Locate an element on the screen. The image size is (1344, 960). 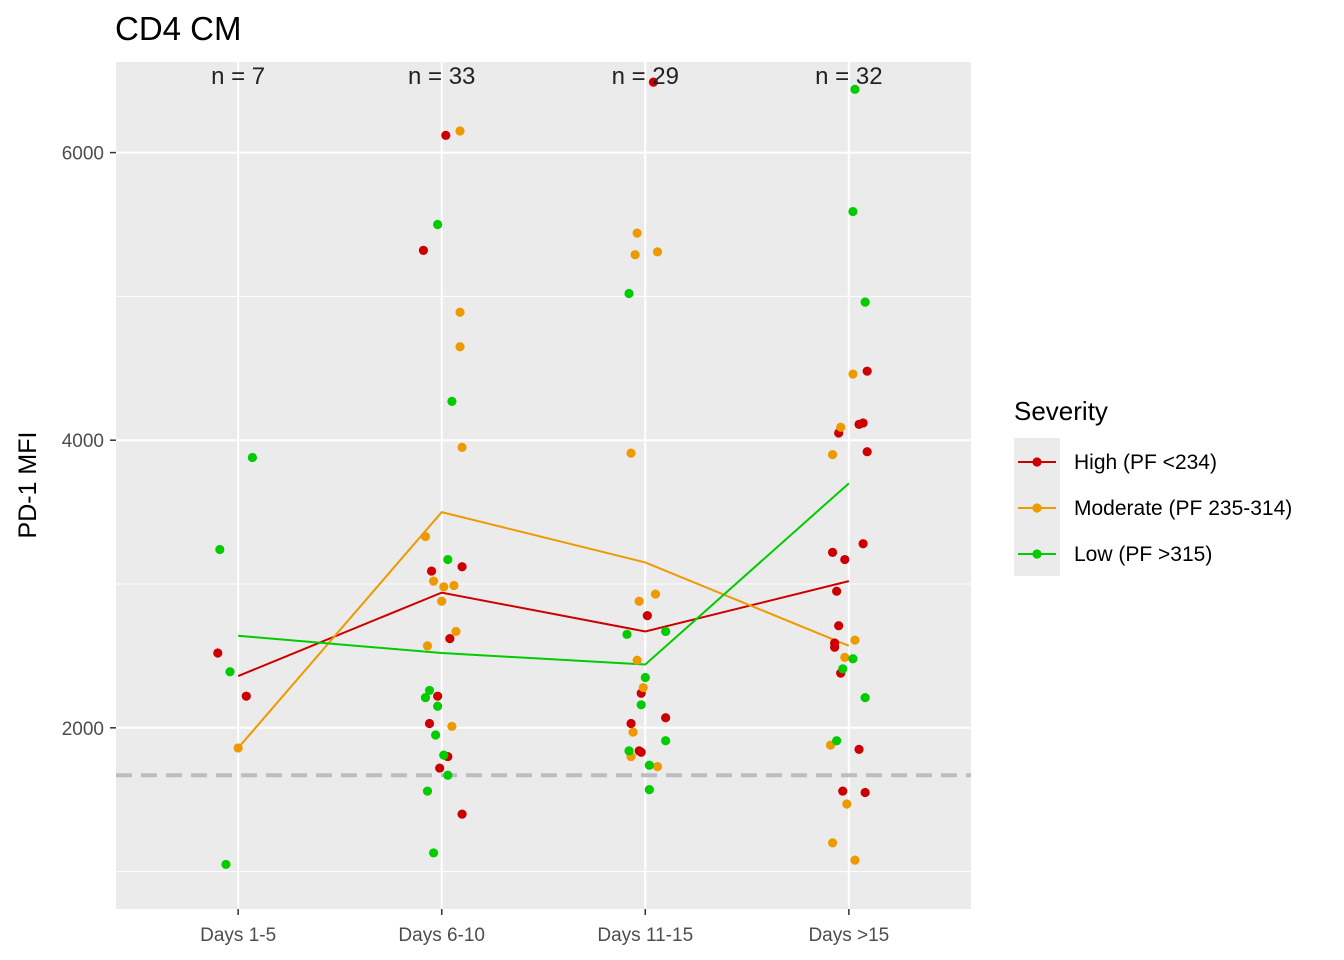
mean-lines is located at coordinates (543, 615).